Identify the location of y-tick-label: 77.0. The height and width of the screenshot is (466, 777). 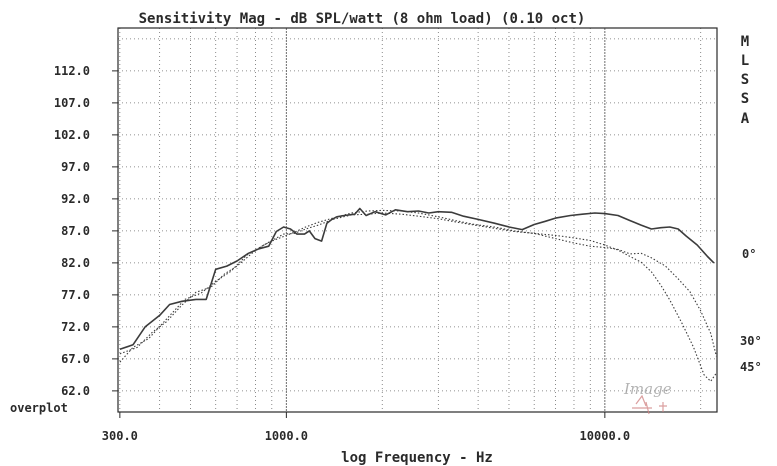
(75, 295).